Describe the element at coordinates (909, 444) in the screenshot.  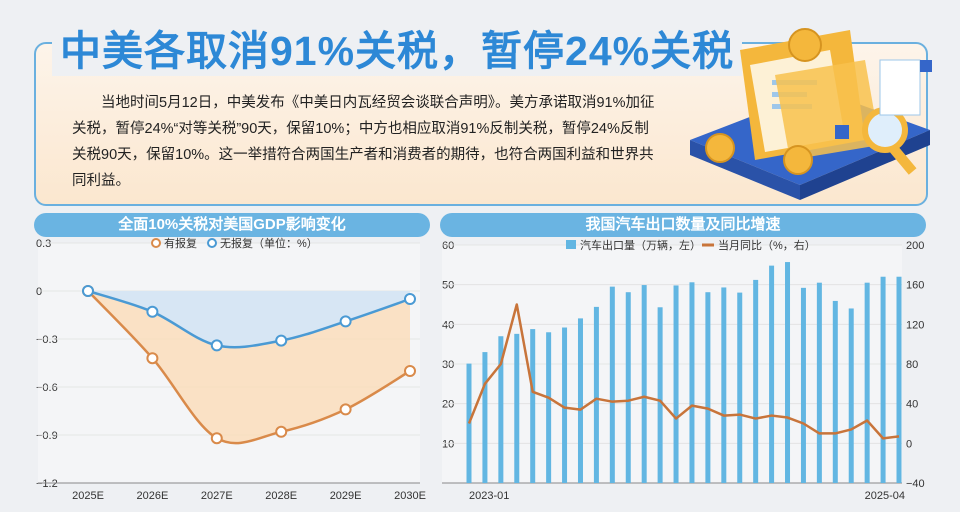
I see `right-y-right-tick: 0` at that location.